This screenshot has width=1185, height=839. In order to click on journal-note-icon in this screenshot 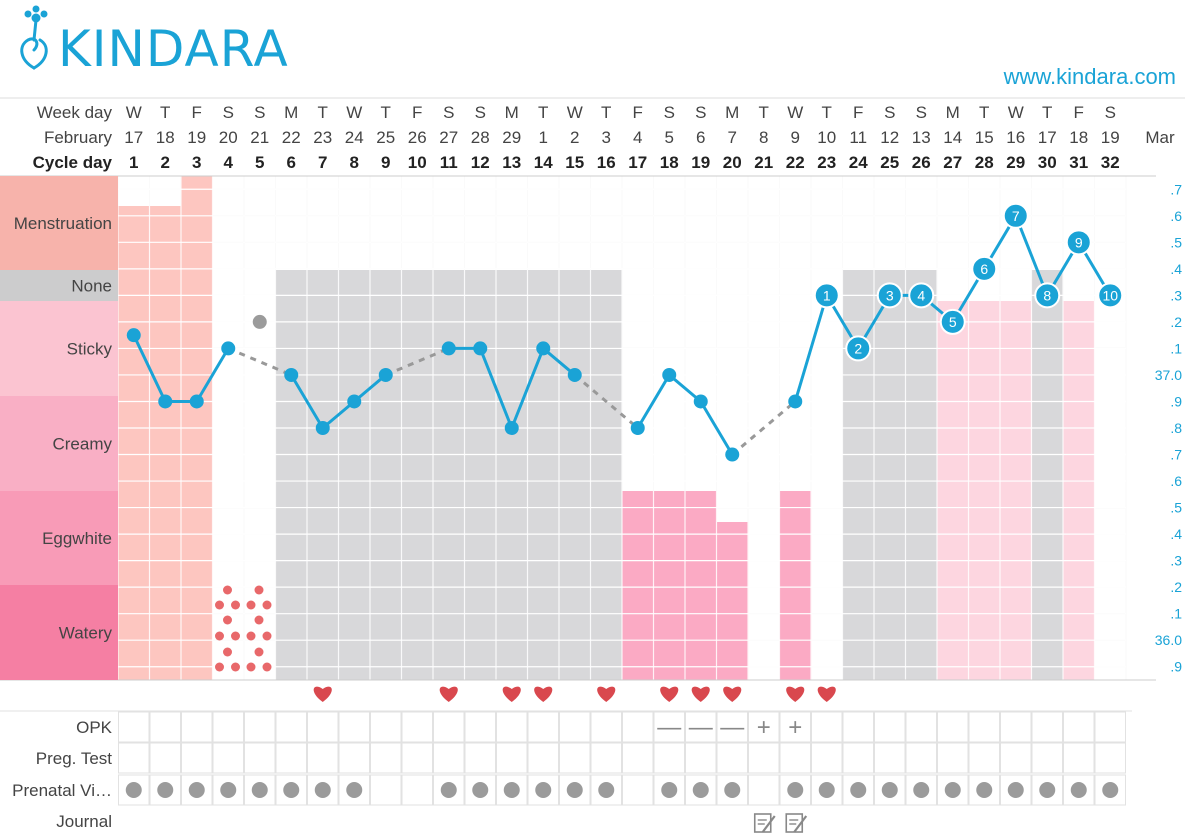, I will do `click(764, 823)`.